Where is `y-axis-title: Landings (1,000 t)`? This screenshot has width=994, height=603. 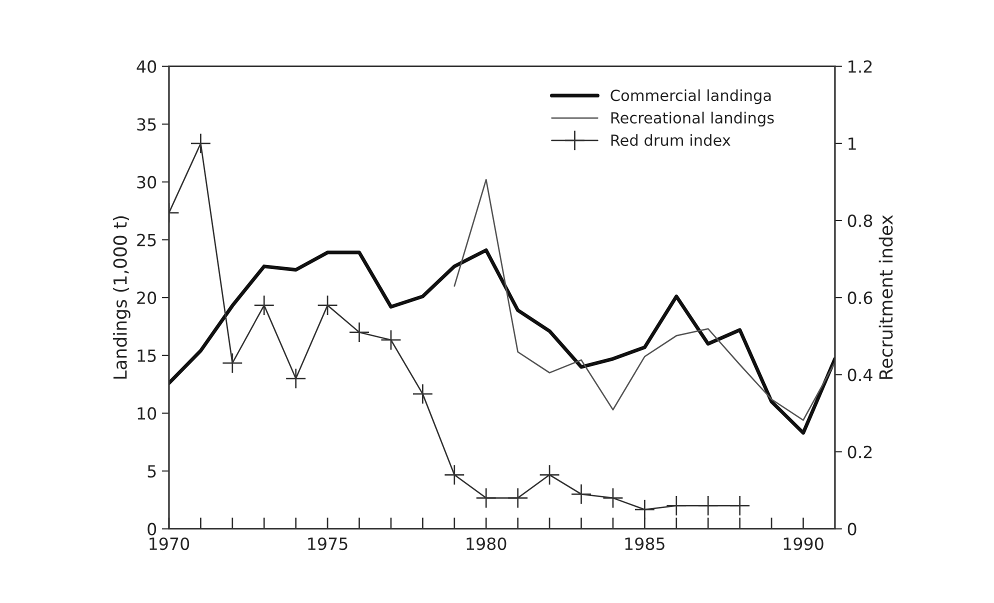 y-axis-title: Landings (1,000 t) is located at coordinates (121, 297).